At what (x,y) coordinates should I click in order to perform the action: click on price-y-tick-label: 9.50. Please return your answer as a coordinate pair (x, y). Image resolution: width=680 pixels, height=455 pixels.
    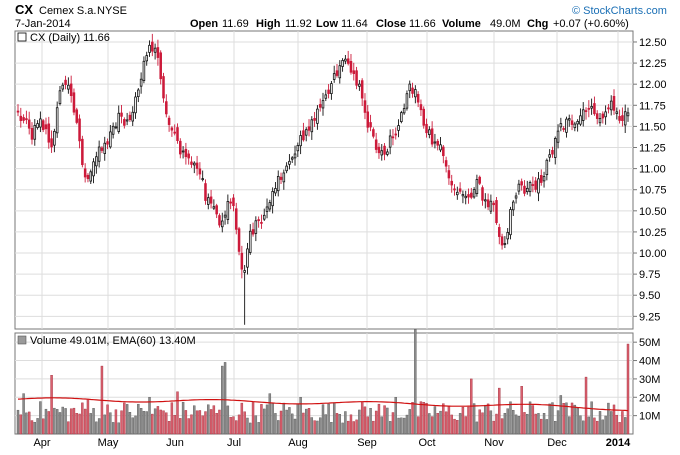
    Looking at the image, I should click on (649, 296).